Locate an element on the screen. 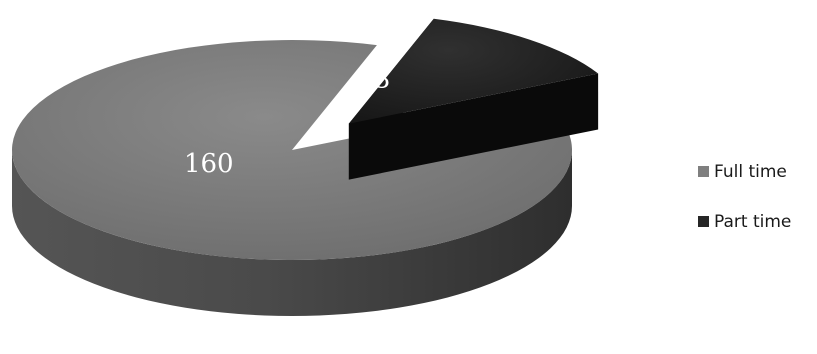 The height and width of the screenshot is (354, 817). legend: Full time Part time is located at coordinates (744, 210).